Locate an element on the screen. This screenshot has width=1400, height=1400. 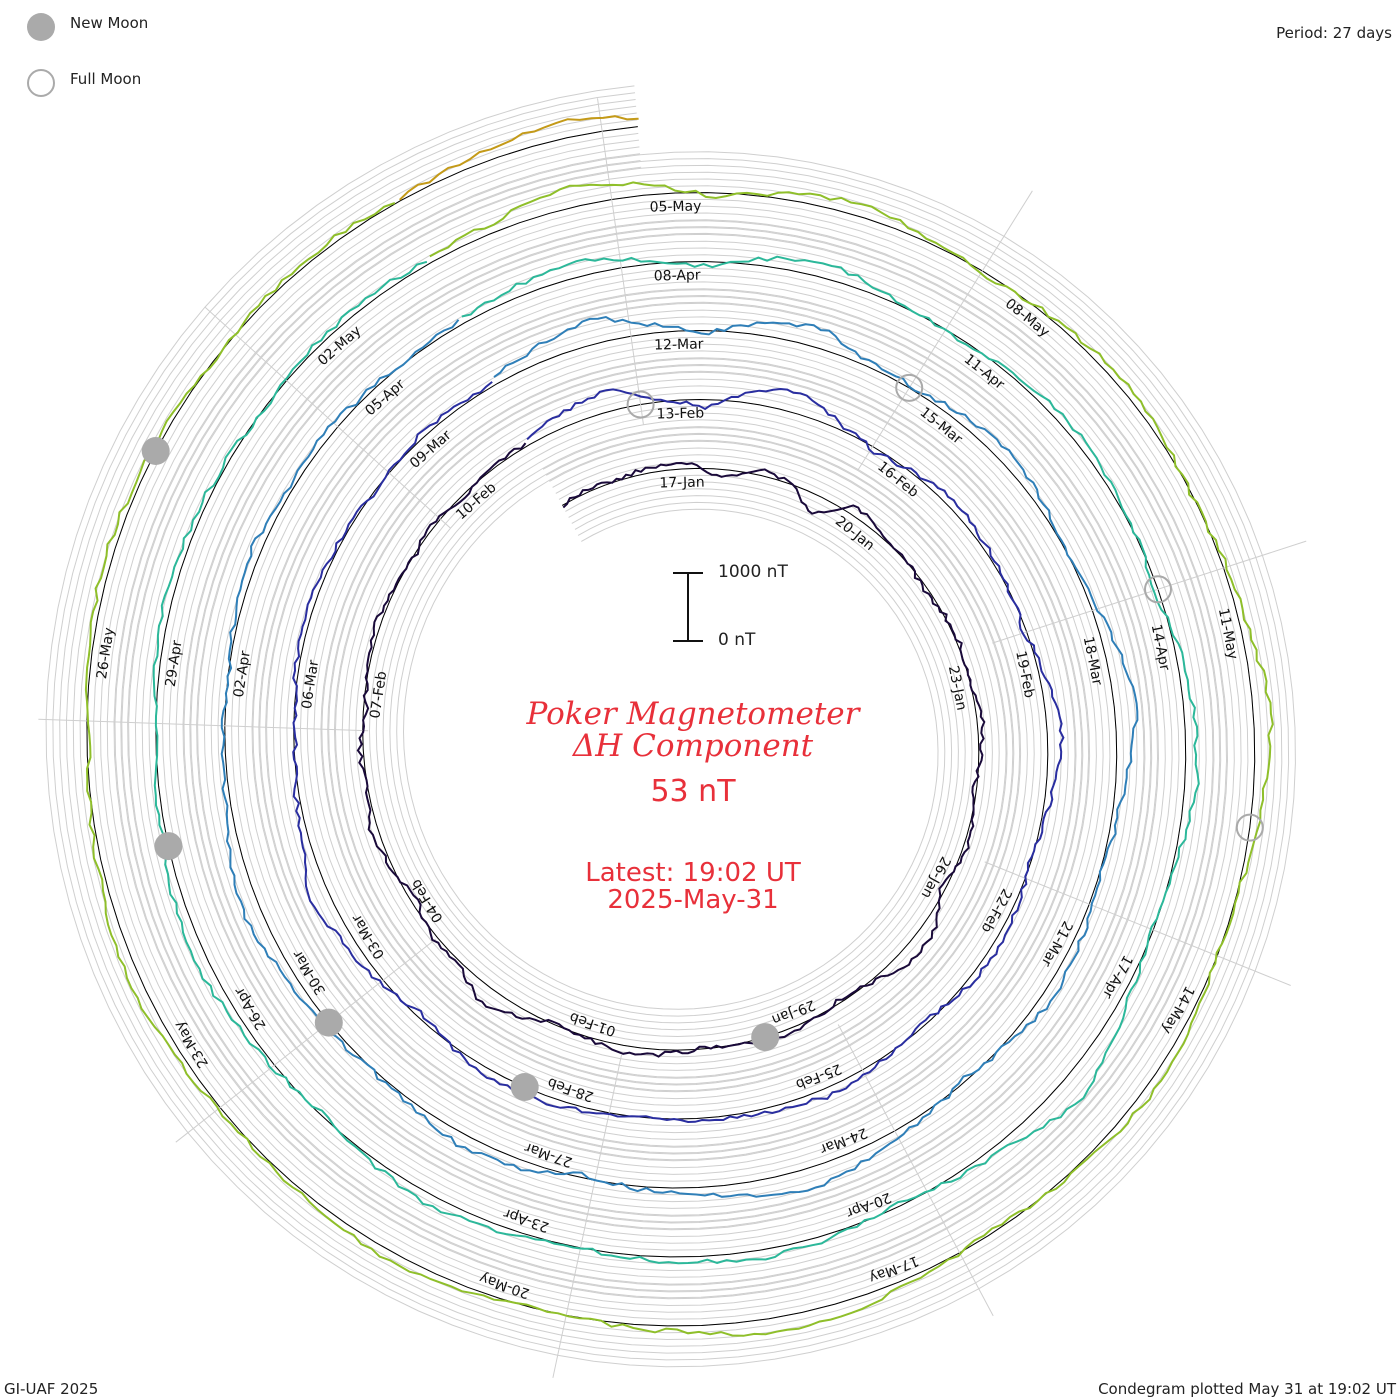
date-label: 12-Mar is located at coordinates (679, 344).